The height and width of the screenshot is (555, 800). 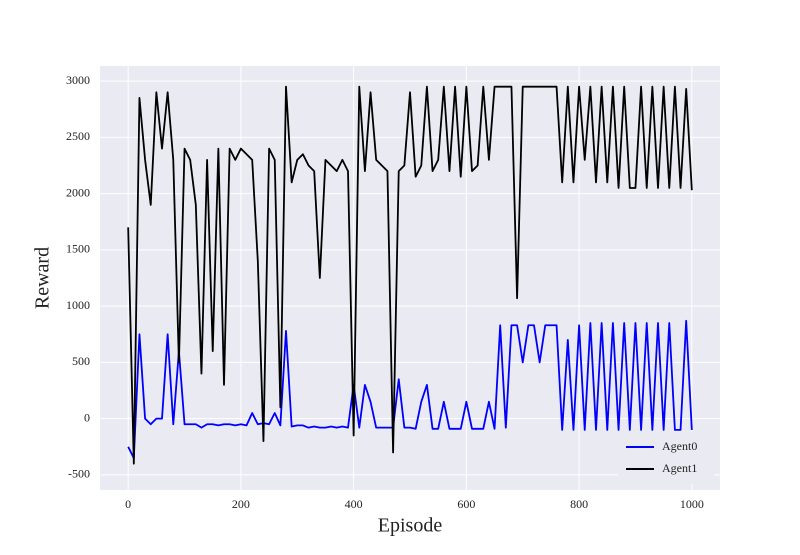 I want to click on y-tick-label: 1000, so click(x=78, y=305).